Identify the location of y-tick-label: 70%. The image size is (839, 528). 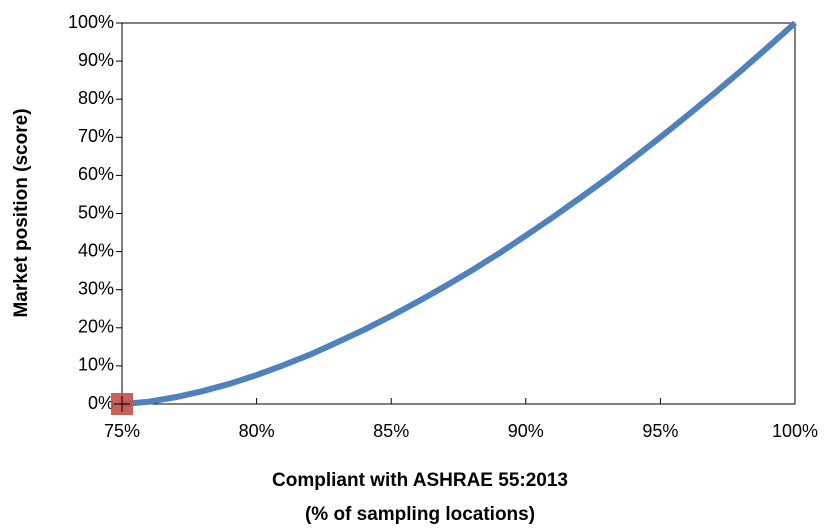
(96, 136).